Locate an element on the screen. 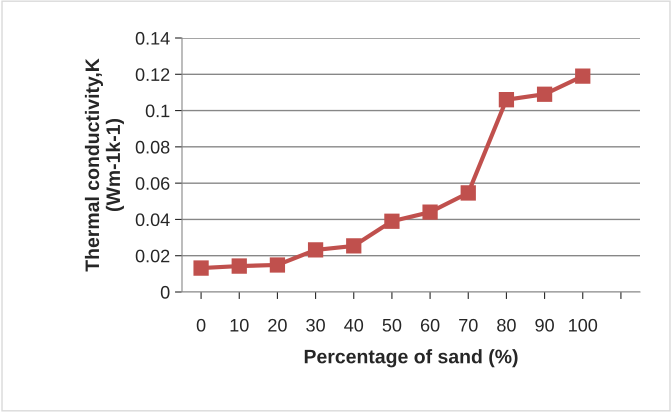 Image resolution: width=672 pixels, height=412 pixels. x-tick-label: 20 is located at coordinates (277, 325).